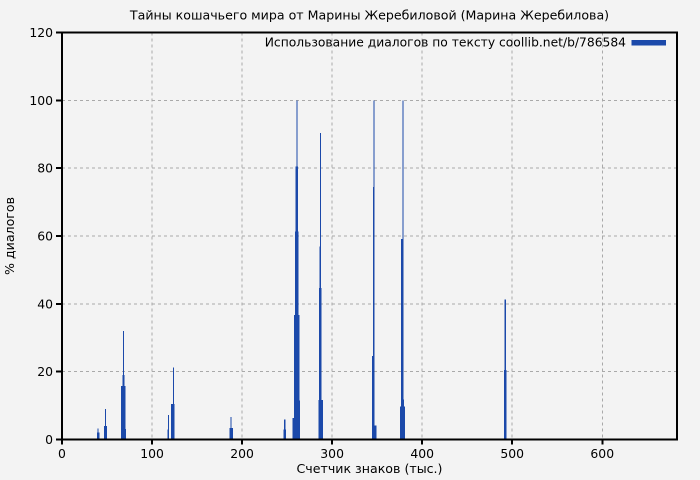 This screenshot has height=480, width=700. What do you see at coordinates (49, 439) in the screenshot?
I see `y-tick-label-0: 0` at bounding box center [49, 439].